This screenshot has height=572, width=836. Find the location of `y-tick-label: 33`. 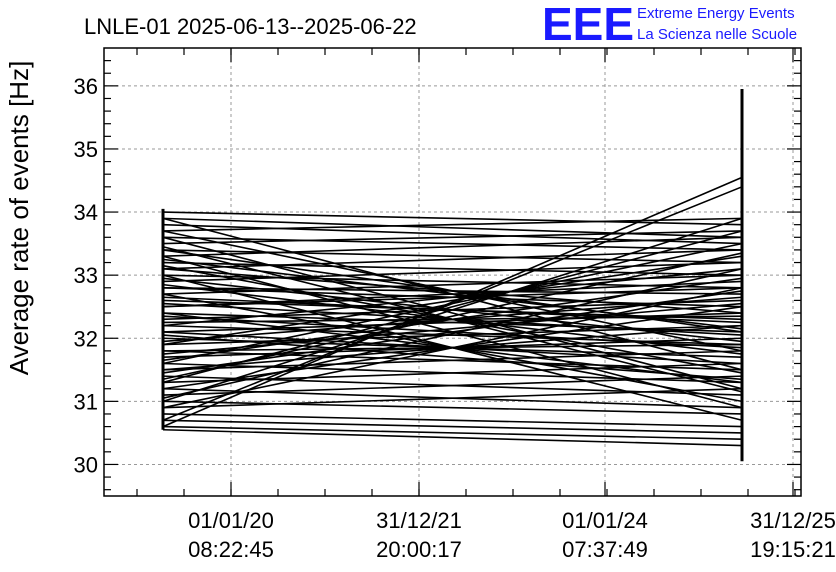

y-tick-label: 33 is located at coordinates (86, 275).